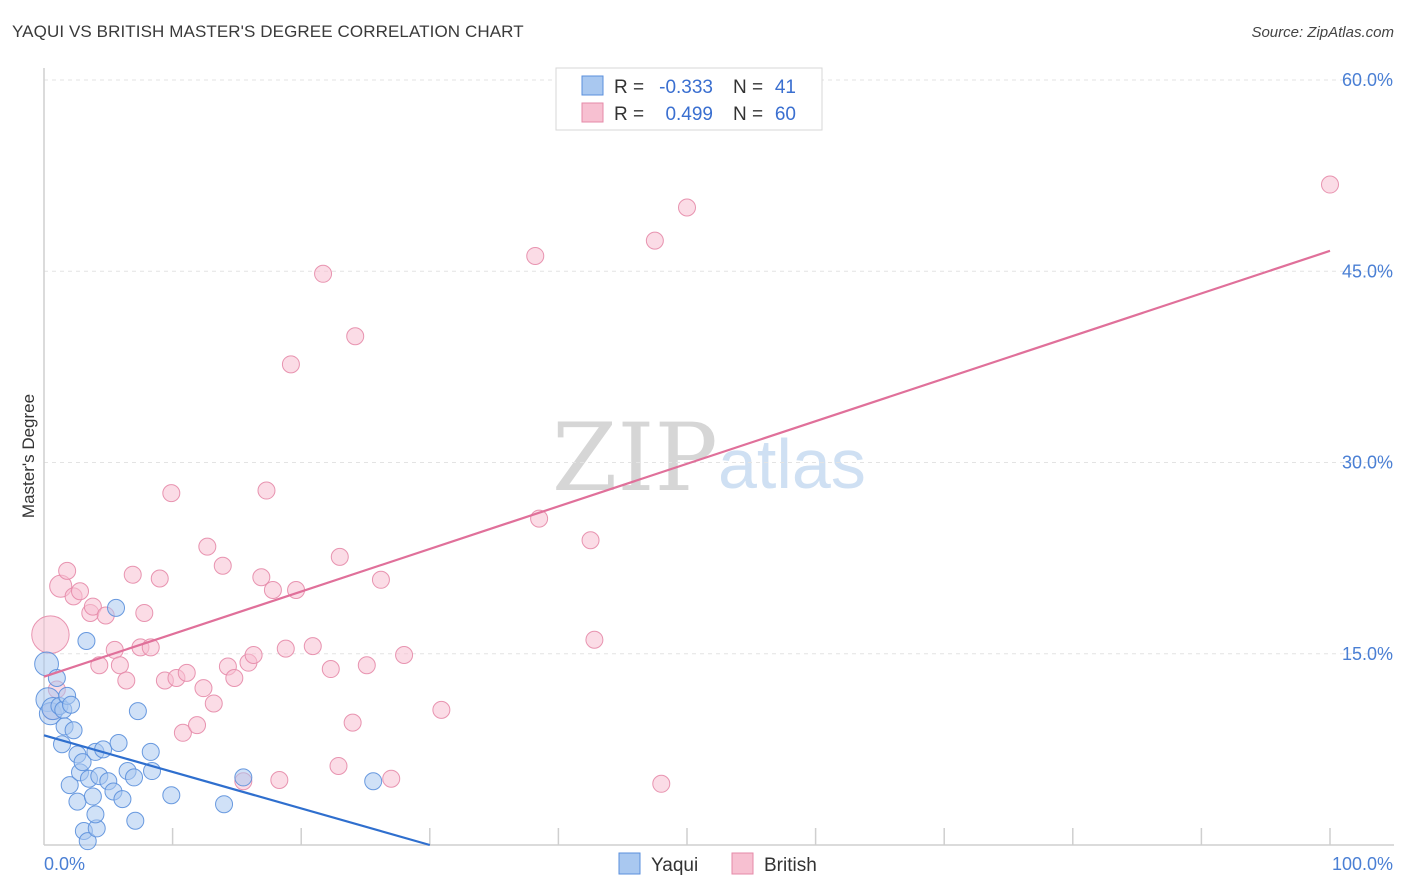 The width and height of the screenshot is (1406, 892). What do you see at coordinates (592, 112) in the screenshot?
I see `legend-swatch-british` at bounding box center [592, 112].